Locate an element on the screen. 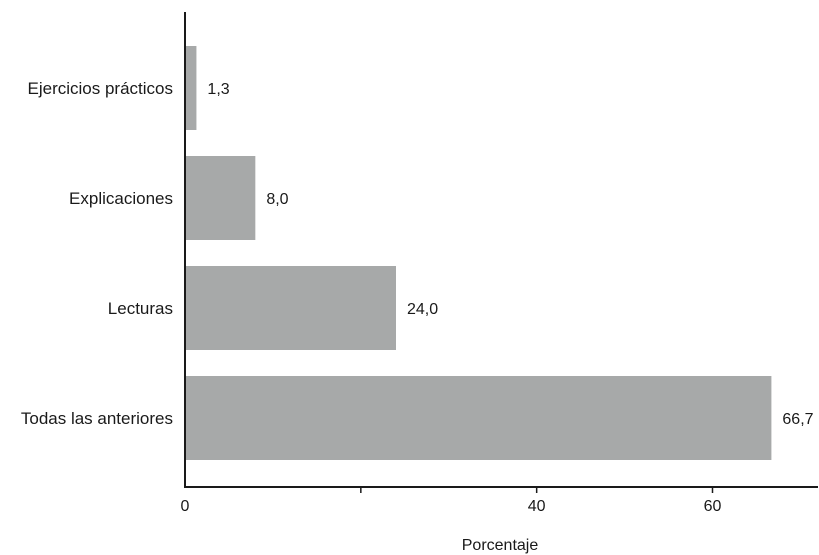  x-axis-title: Porcentaje is located at coordinates (500, 545).